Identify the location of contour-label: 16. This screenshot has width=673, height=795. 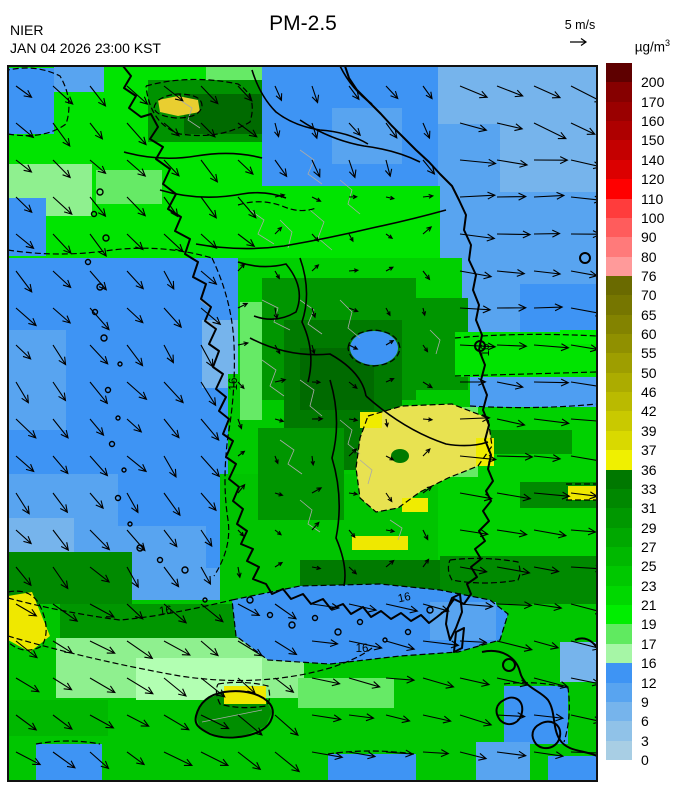
(165, 611).